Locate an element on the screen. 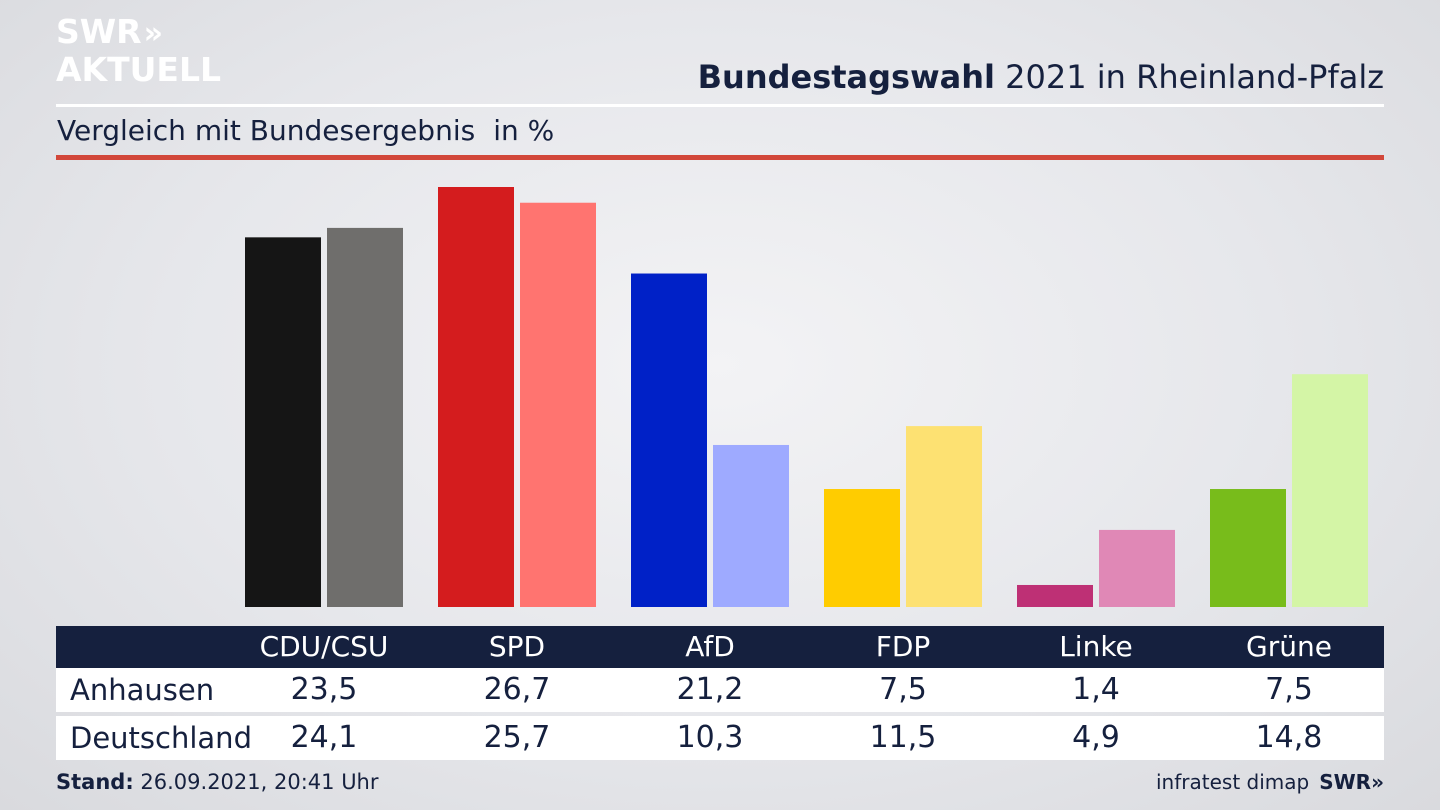 This screenshot has width=1440, height=810. column-header: CDU/CSU is located at coordinates (324, 646).